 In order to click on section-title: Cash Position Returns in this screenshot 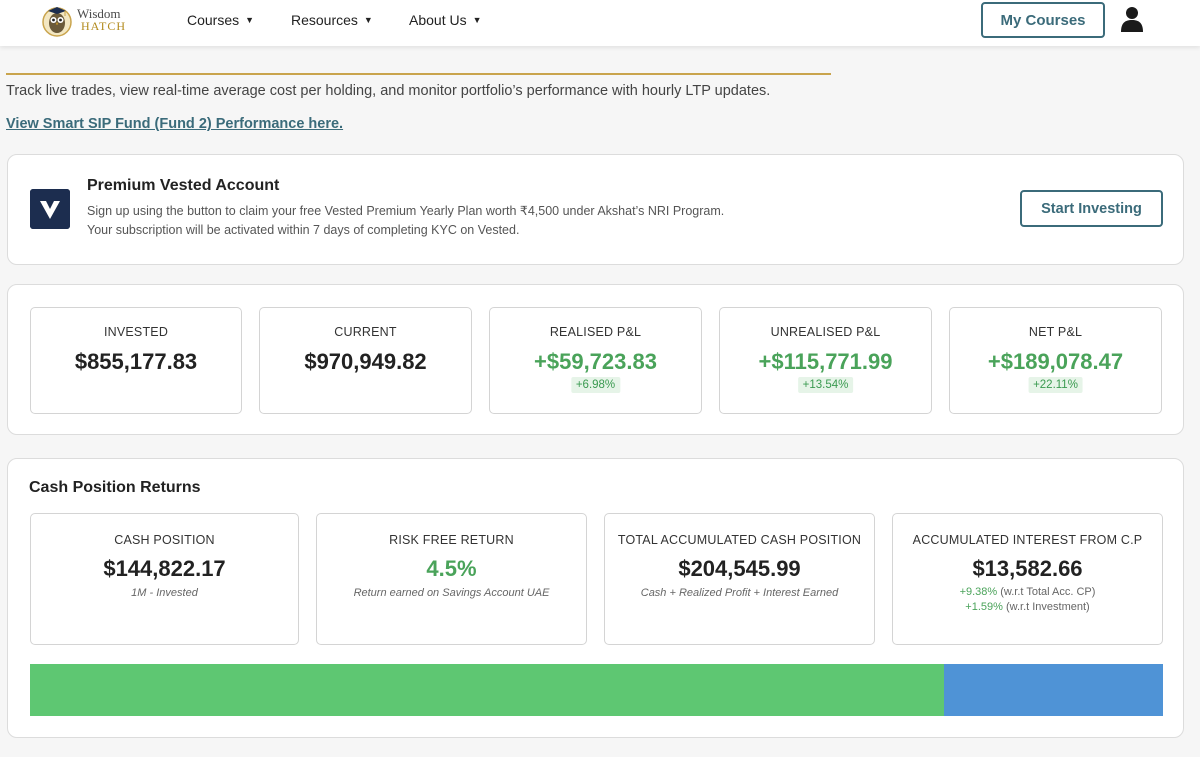, I will do `click(115, 487)`.